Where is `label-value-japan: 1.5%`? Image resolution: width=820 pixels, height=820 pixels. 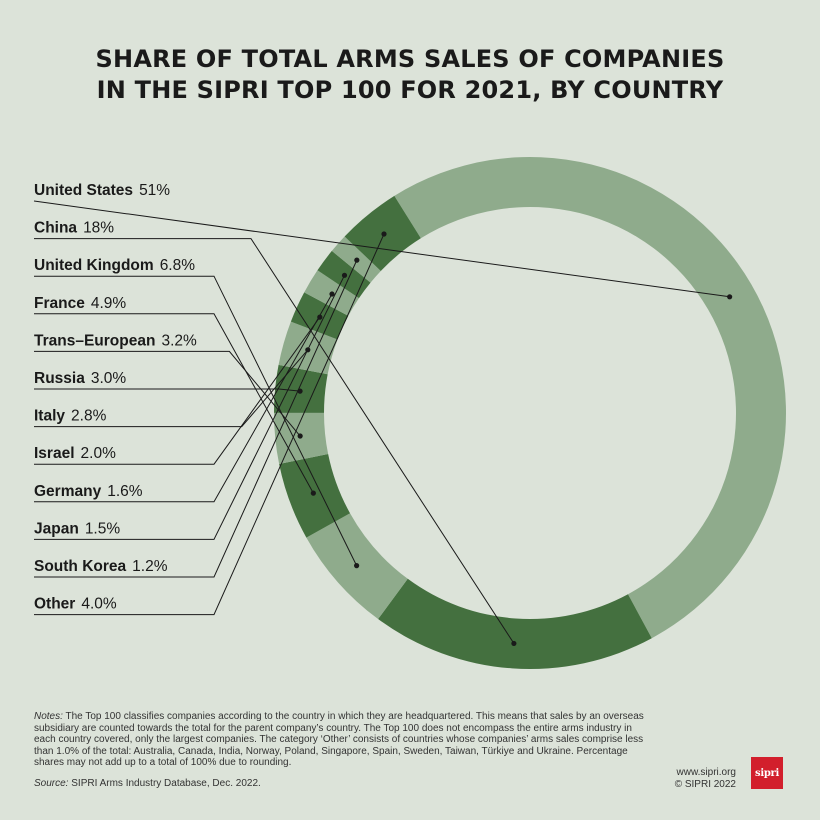
label-value-japan: 1.5% is located at coordinates (103, 528).